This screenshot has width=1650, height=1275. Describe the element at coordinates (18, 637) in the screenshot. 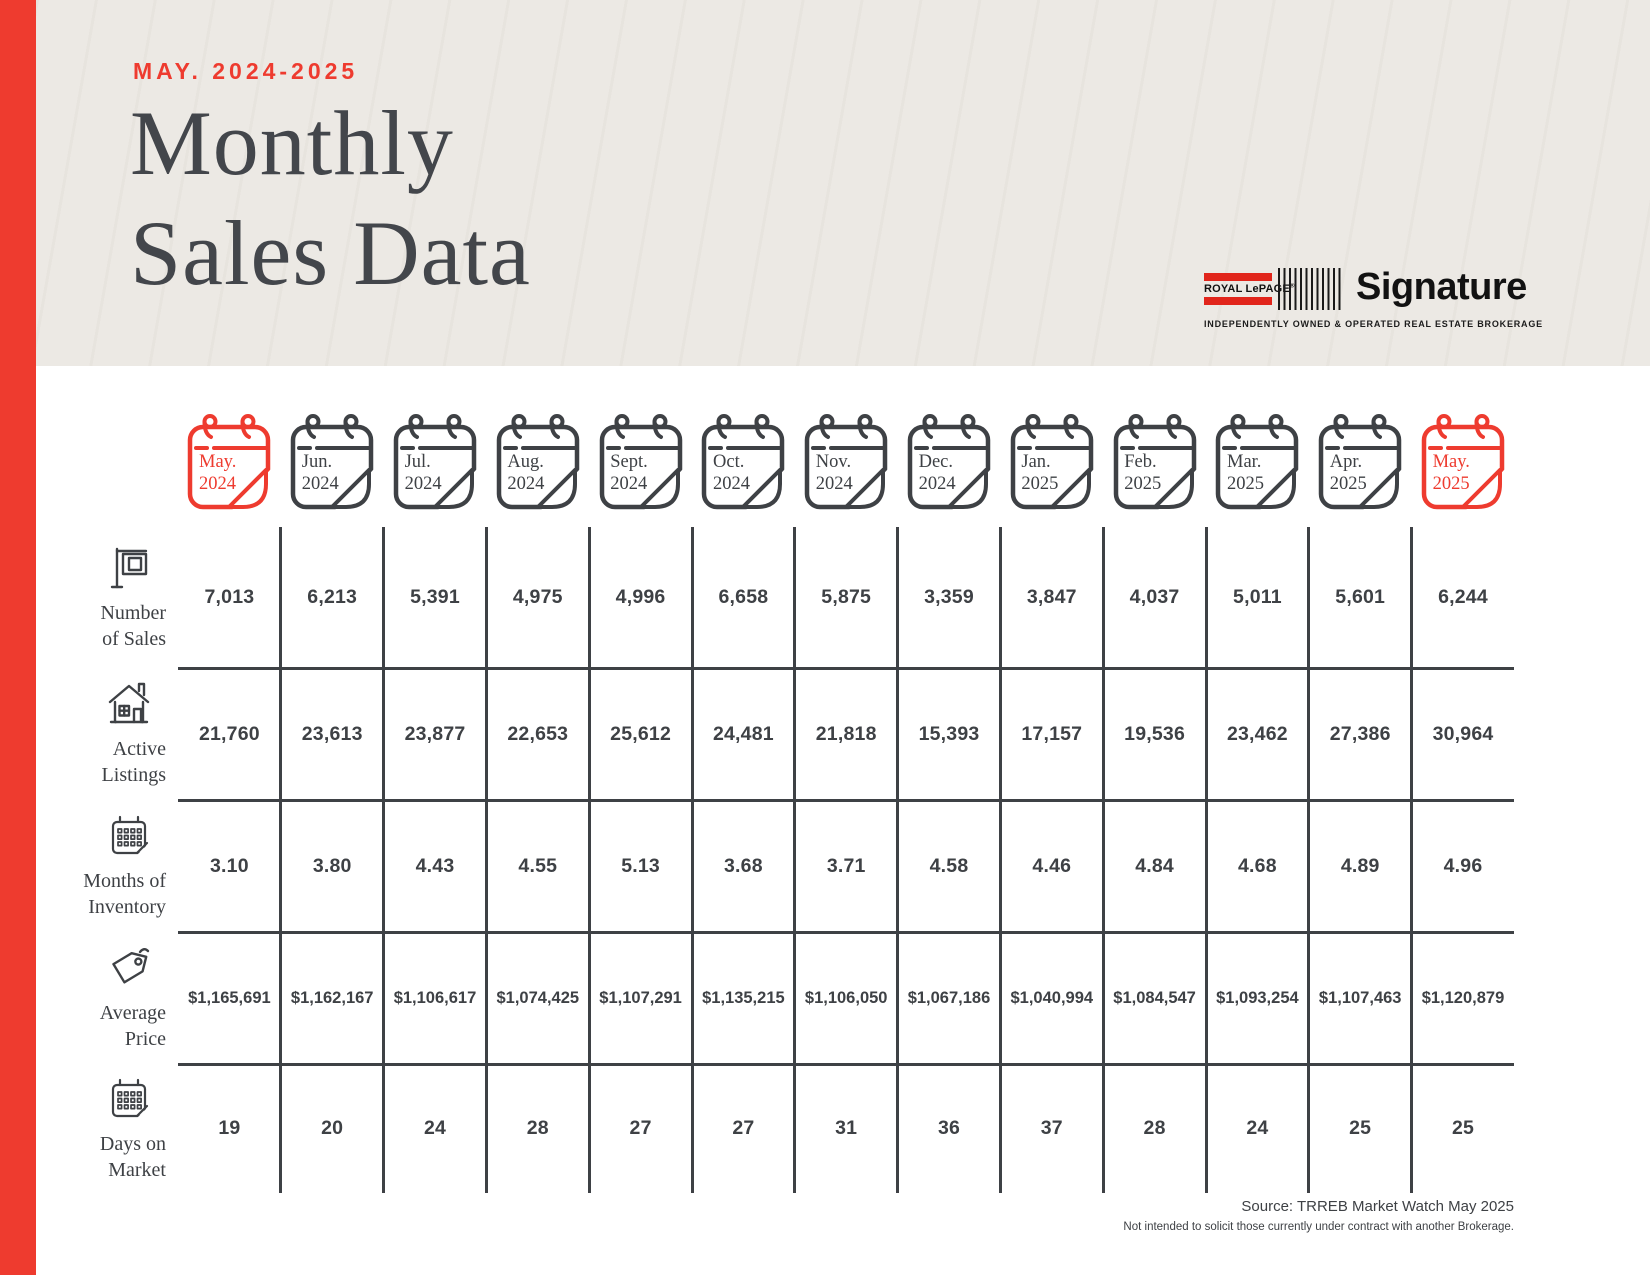

I see `left-accent-bar` at that location.